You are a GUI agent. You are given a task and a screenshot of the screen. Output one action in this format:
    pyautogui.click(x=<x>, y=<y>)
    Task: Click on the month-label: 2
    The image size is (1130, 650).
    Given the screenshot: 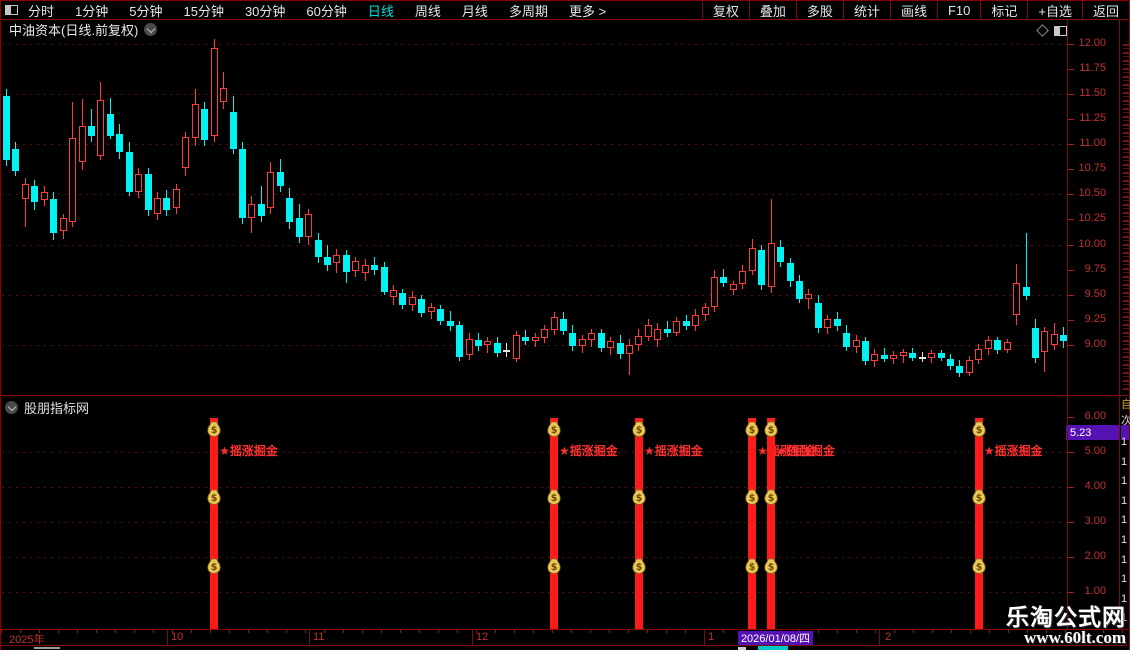 What is the action you would take?
    pyautogui.click(x=888, y=637)
    